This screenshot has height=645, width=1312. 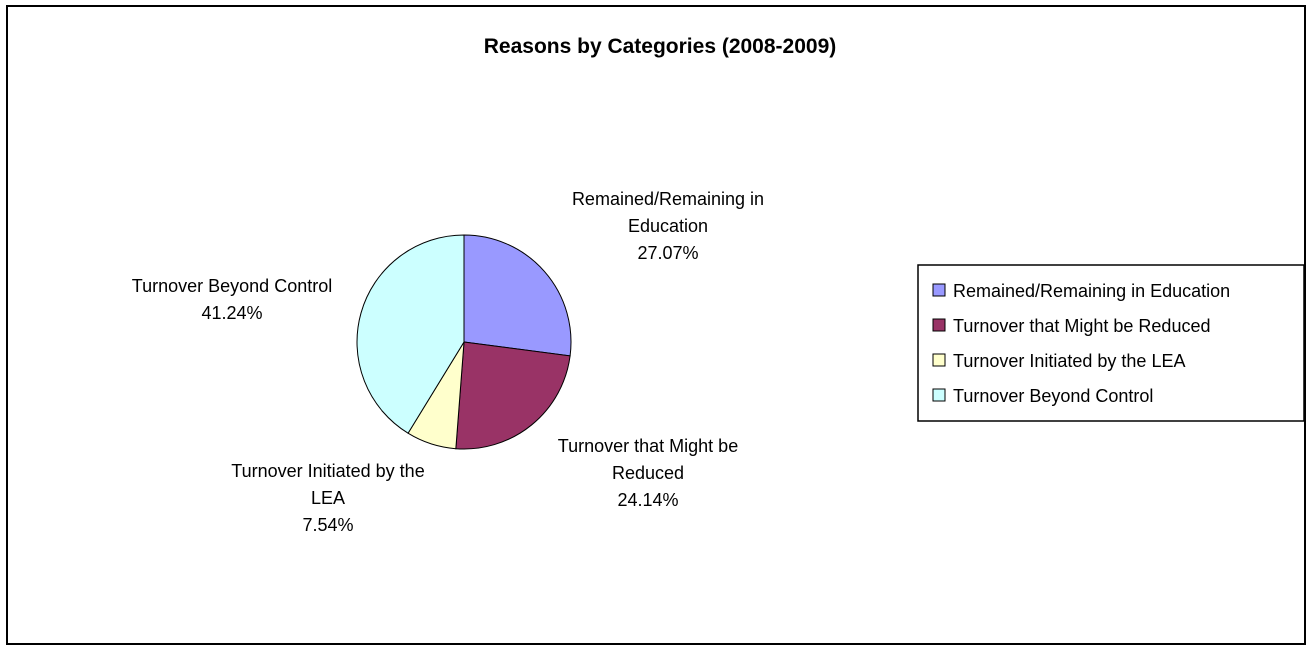 I want to click on data-label-turnover-initiated-by-the-lea: Turnover Initiated by the LEA 7.54%, so click(x=327, y=498).